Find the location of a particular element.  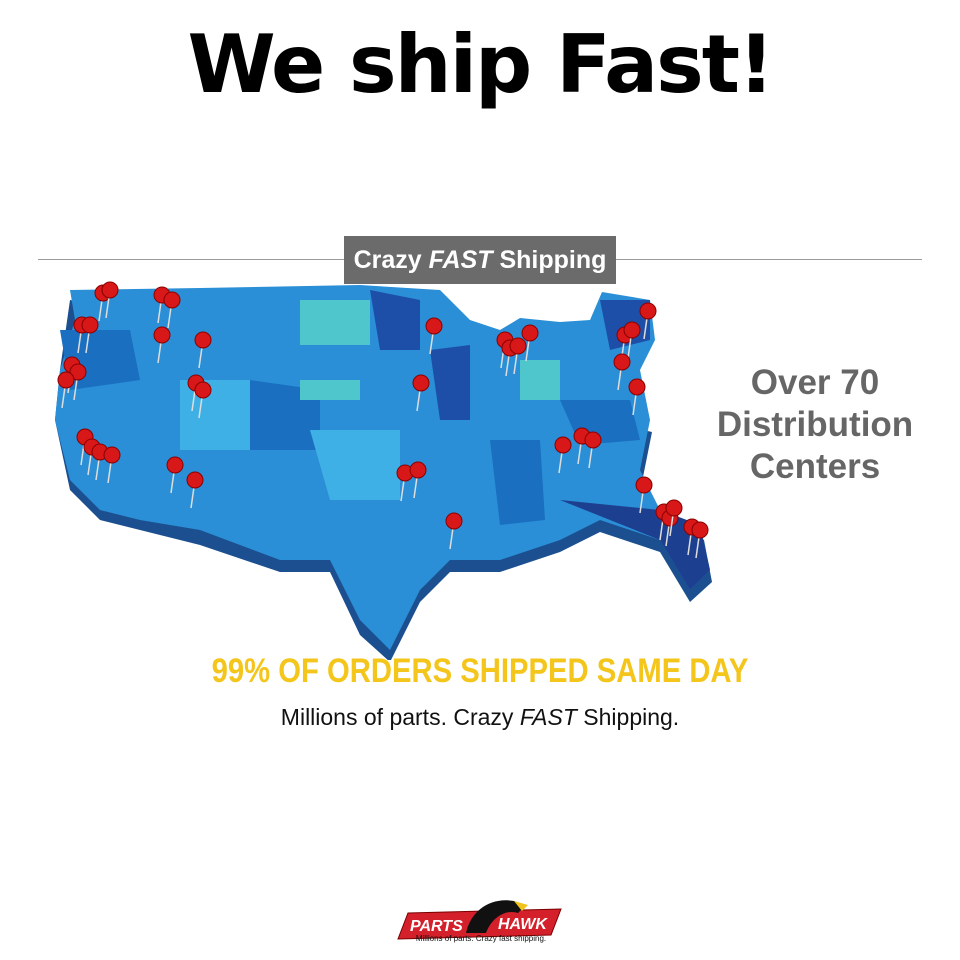

shipping-banner: Crazy FAST Shipping is located at coordinates (480, 260).